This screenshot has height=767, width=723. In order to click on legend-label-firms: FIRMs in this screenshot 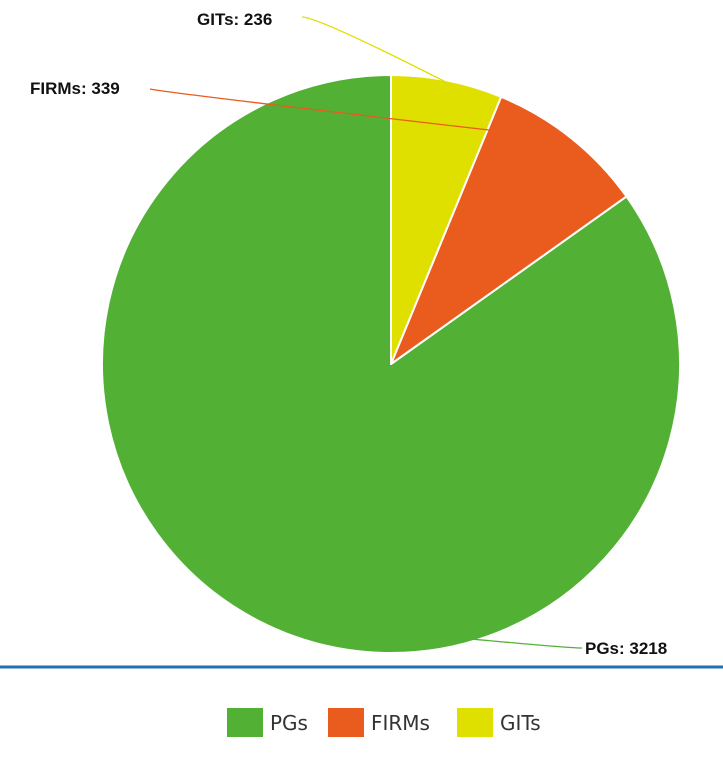, I will do `click(400, 723)`.